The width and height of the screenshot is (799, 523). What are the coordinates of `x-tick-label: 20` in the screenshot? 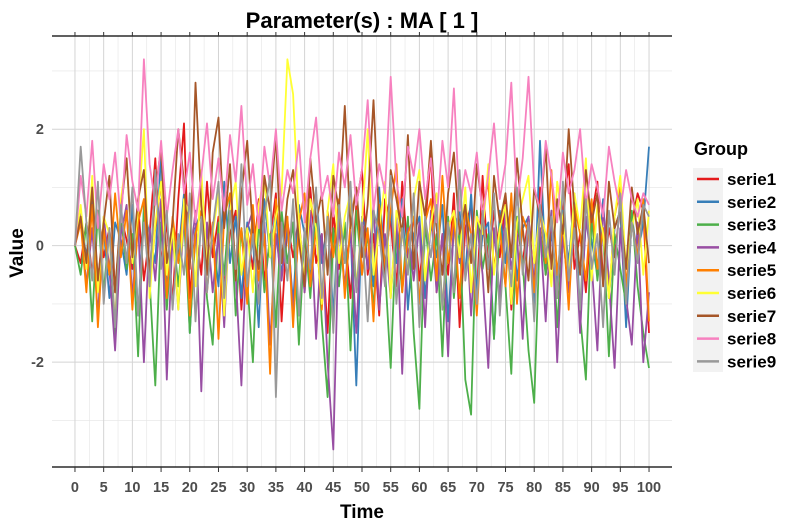 It's located at (190, 488).